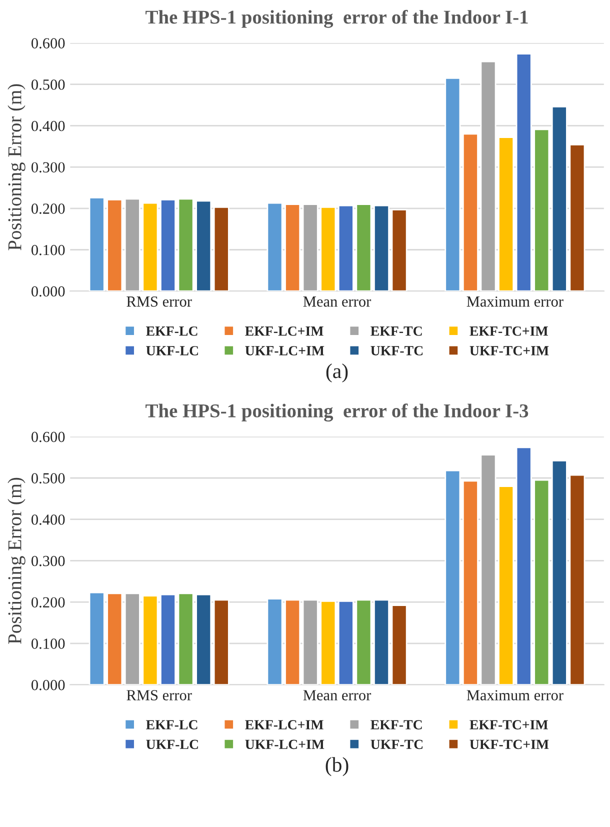  I want to click on text: (b), so click(337, 766).